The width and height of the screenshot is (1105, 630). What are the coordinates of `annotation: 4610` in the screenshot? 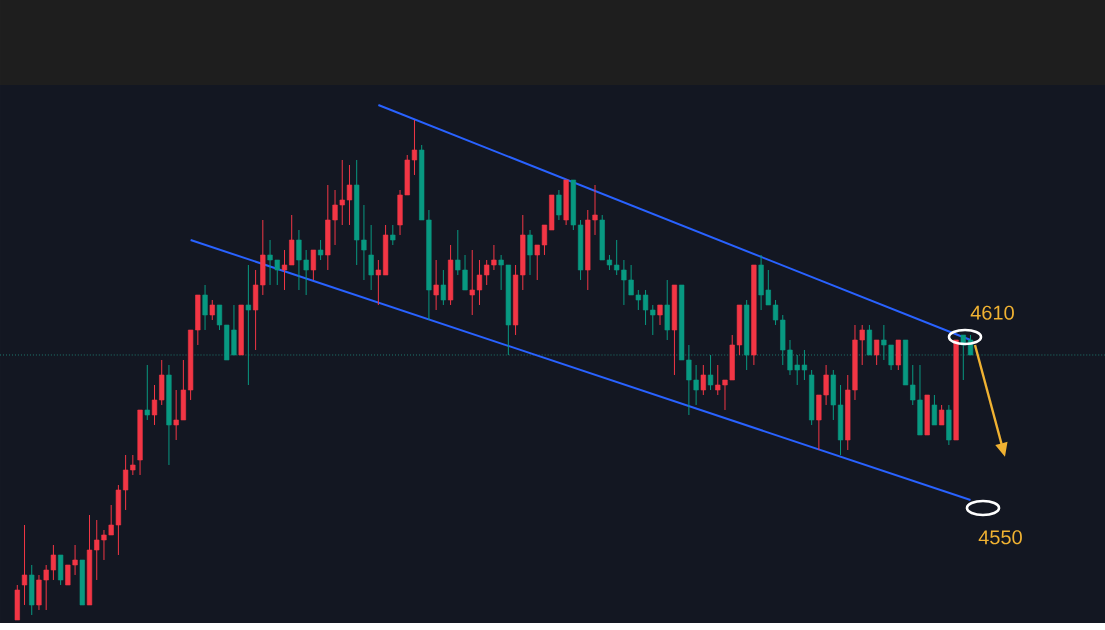 It's located at (992, 312).